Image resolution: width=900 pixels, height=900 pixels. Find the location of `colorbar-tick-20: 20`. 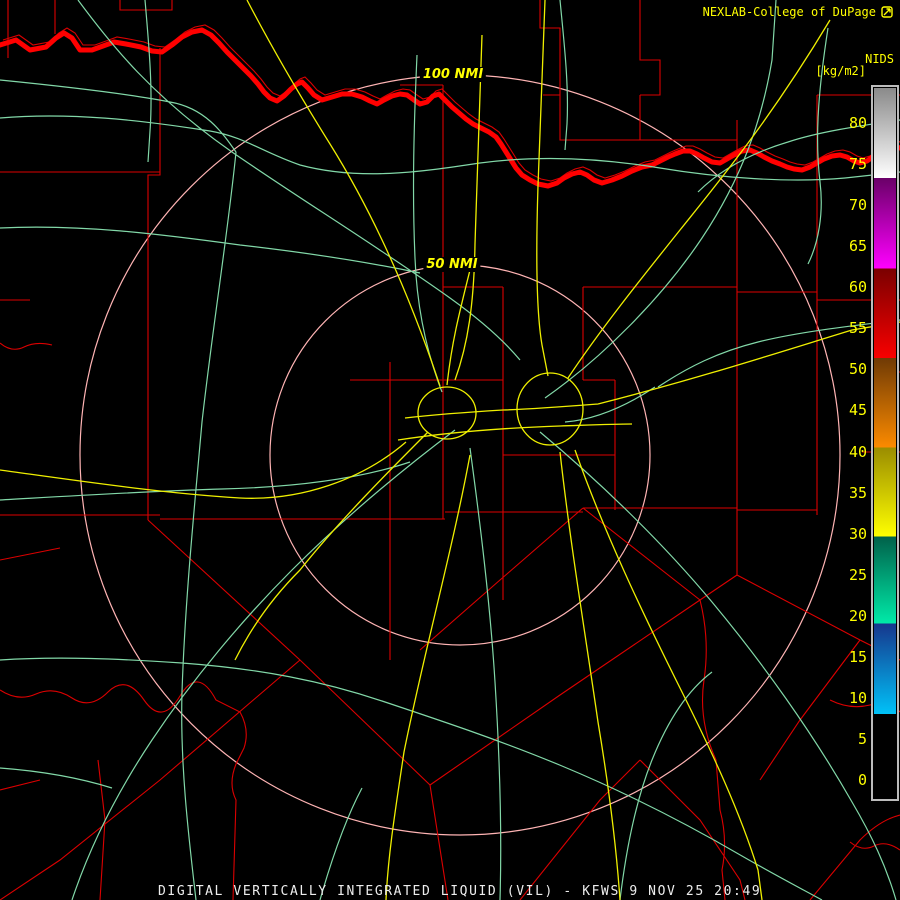

colorbar-tick-20: 20 is located at coordinates (857, 615).